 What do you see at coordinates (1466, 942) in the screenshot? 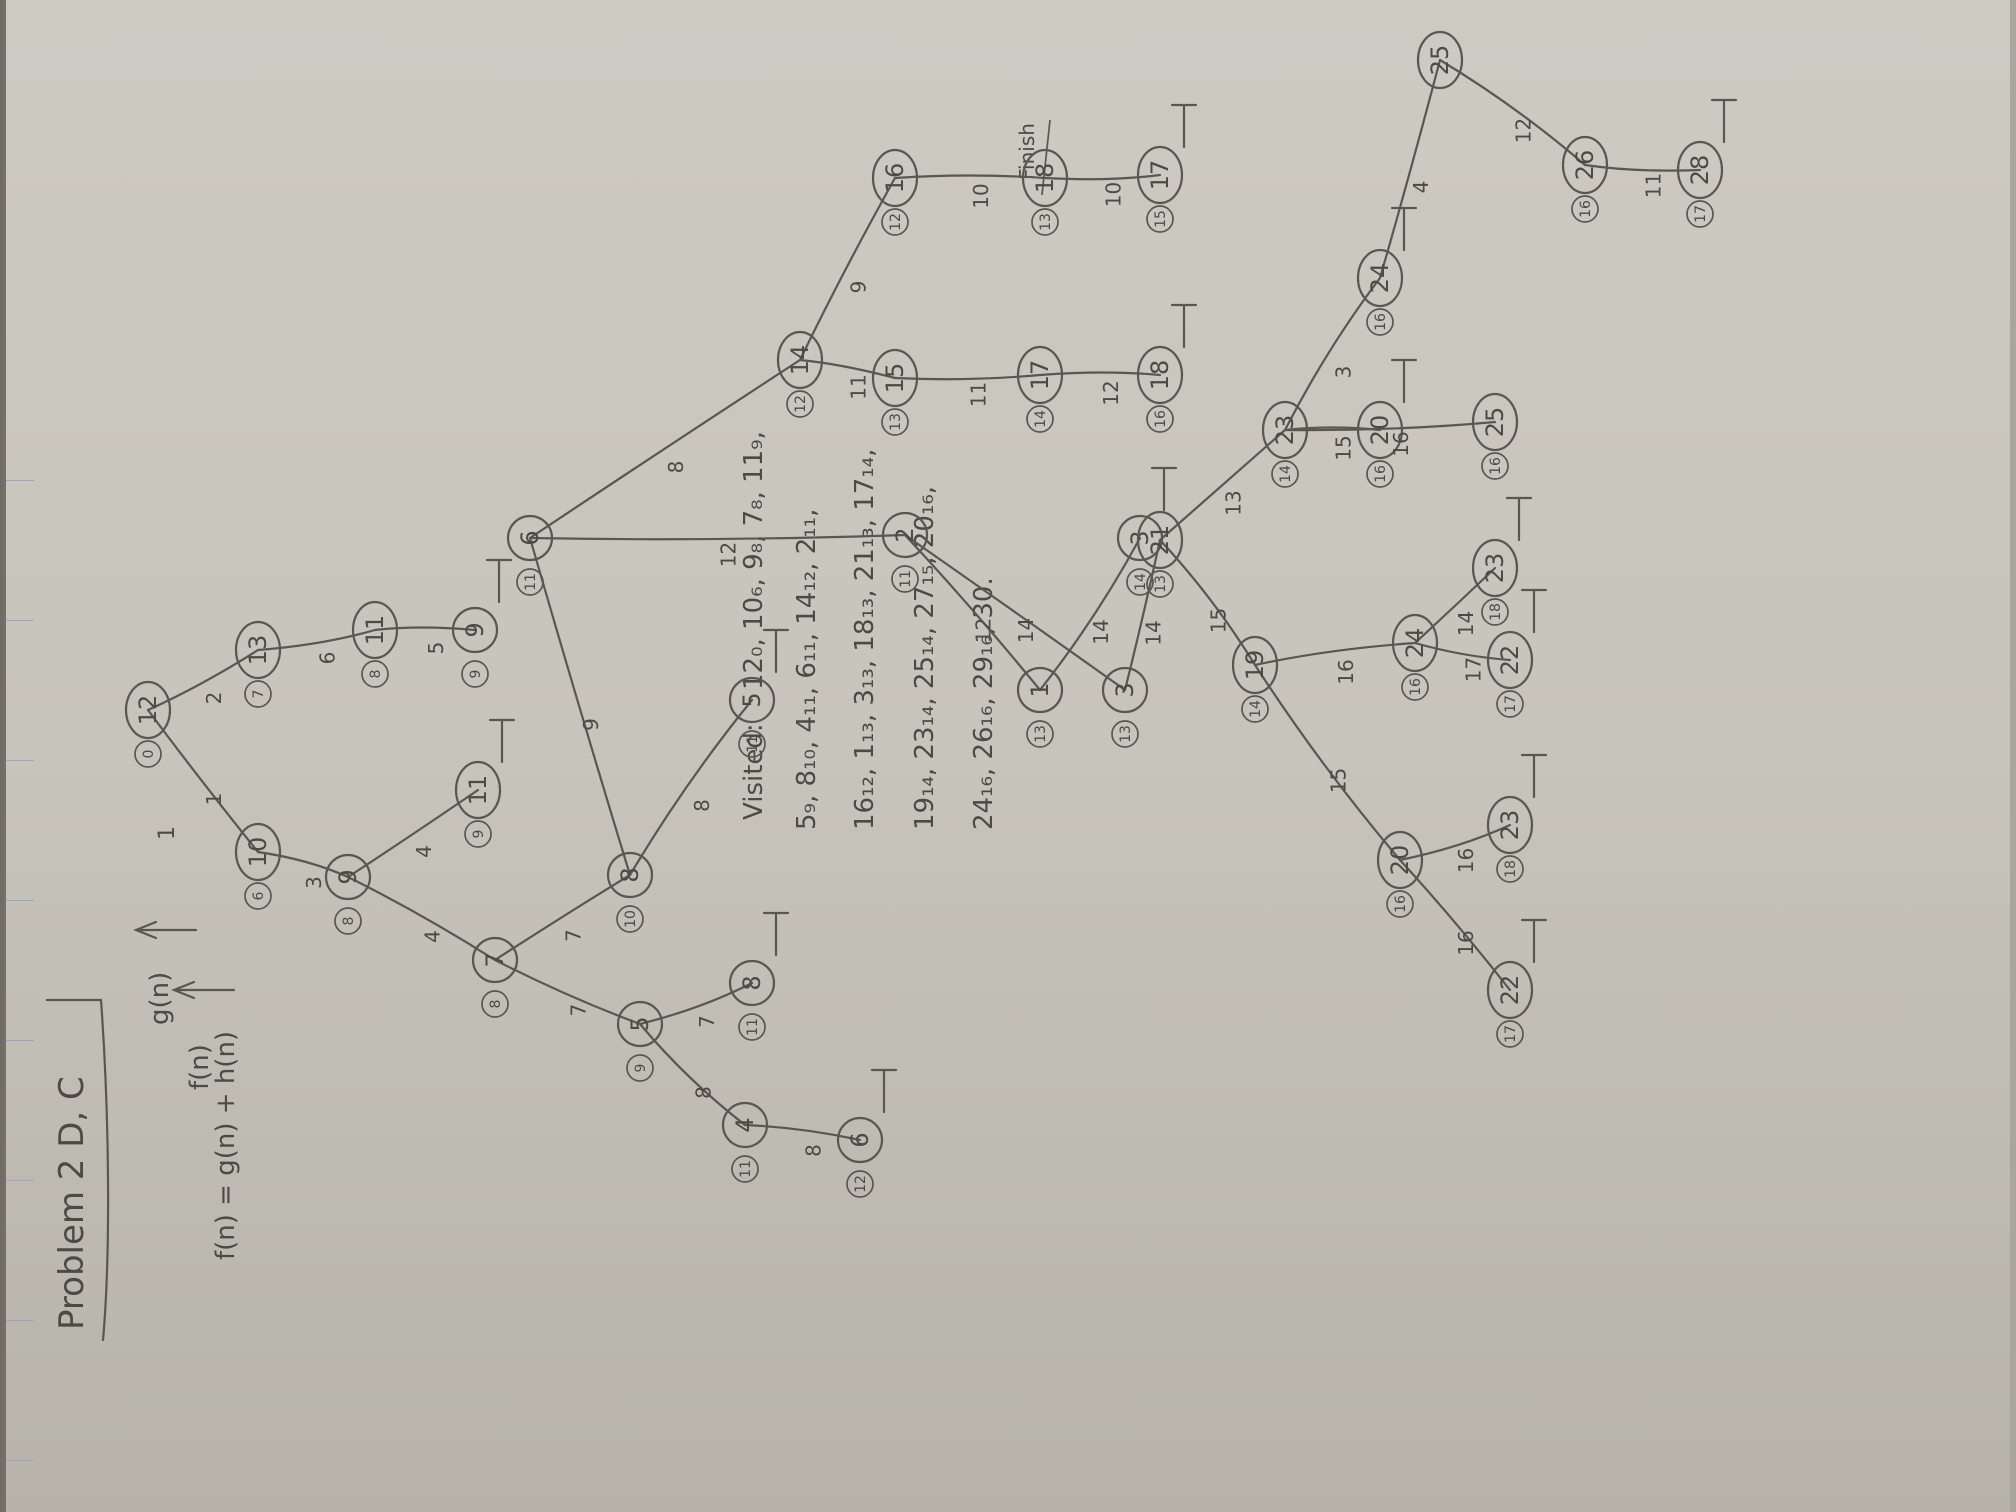
I see `edge-weight-text: 16` at bounding box center [1466, 942].